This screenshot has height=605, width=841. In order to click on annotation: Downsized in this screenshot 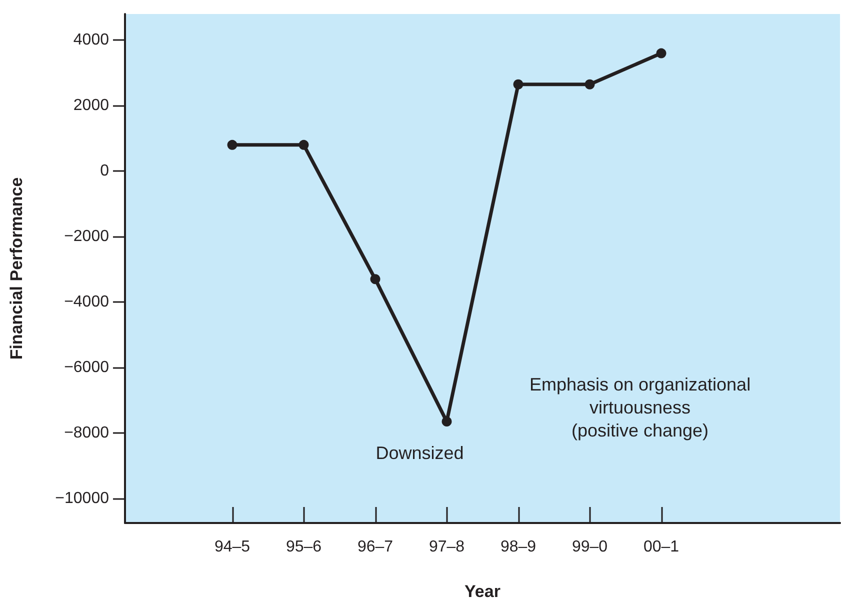, I will do `click(420, 453)`.